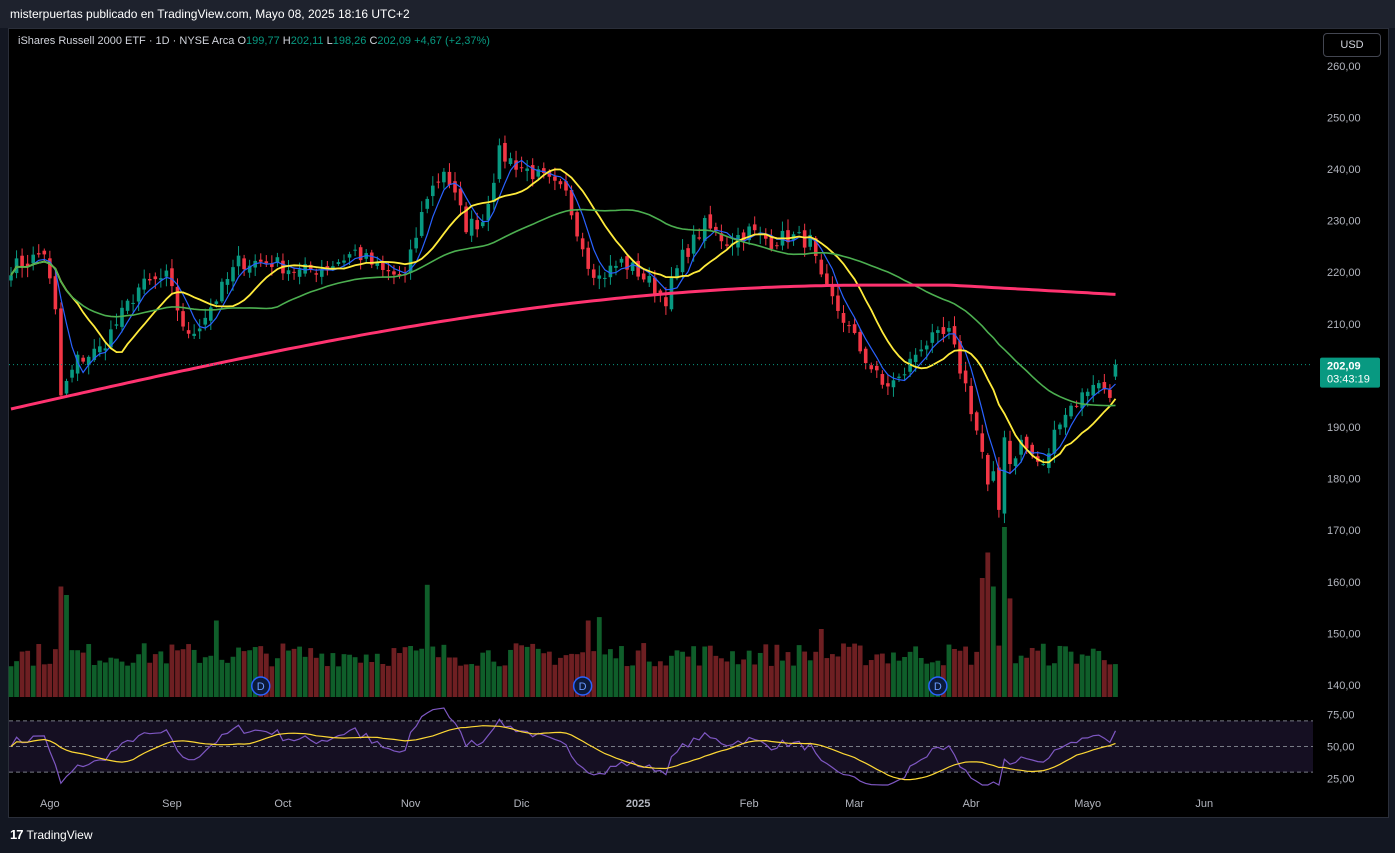  I want to click on low-label: L, so click(329, 41).